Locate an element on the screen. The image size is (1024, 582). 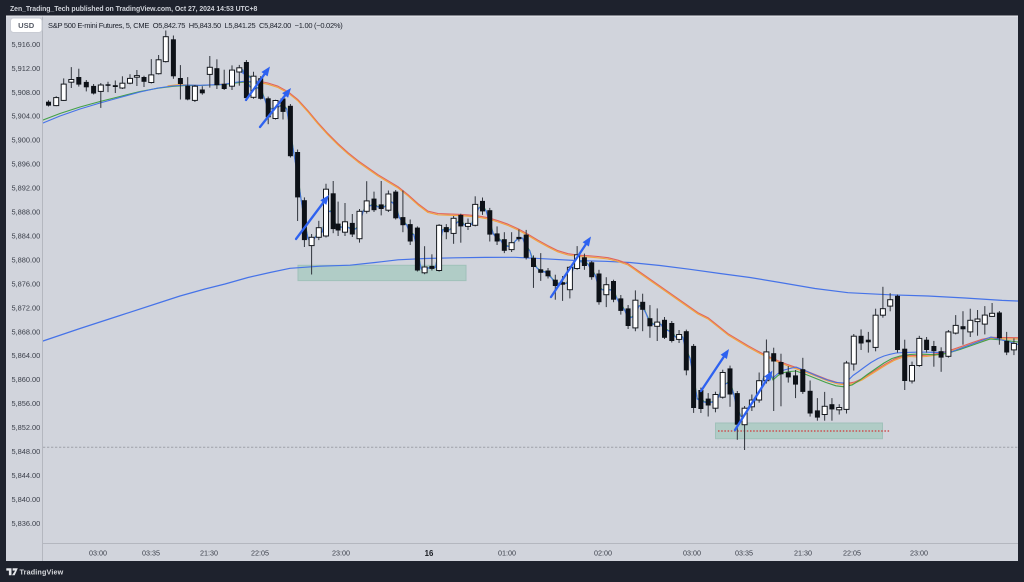
svg-text: 5,856.00 is located at coordinates (26, 403).